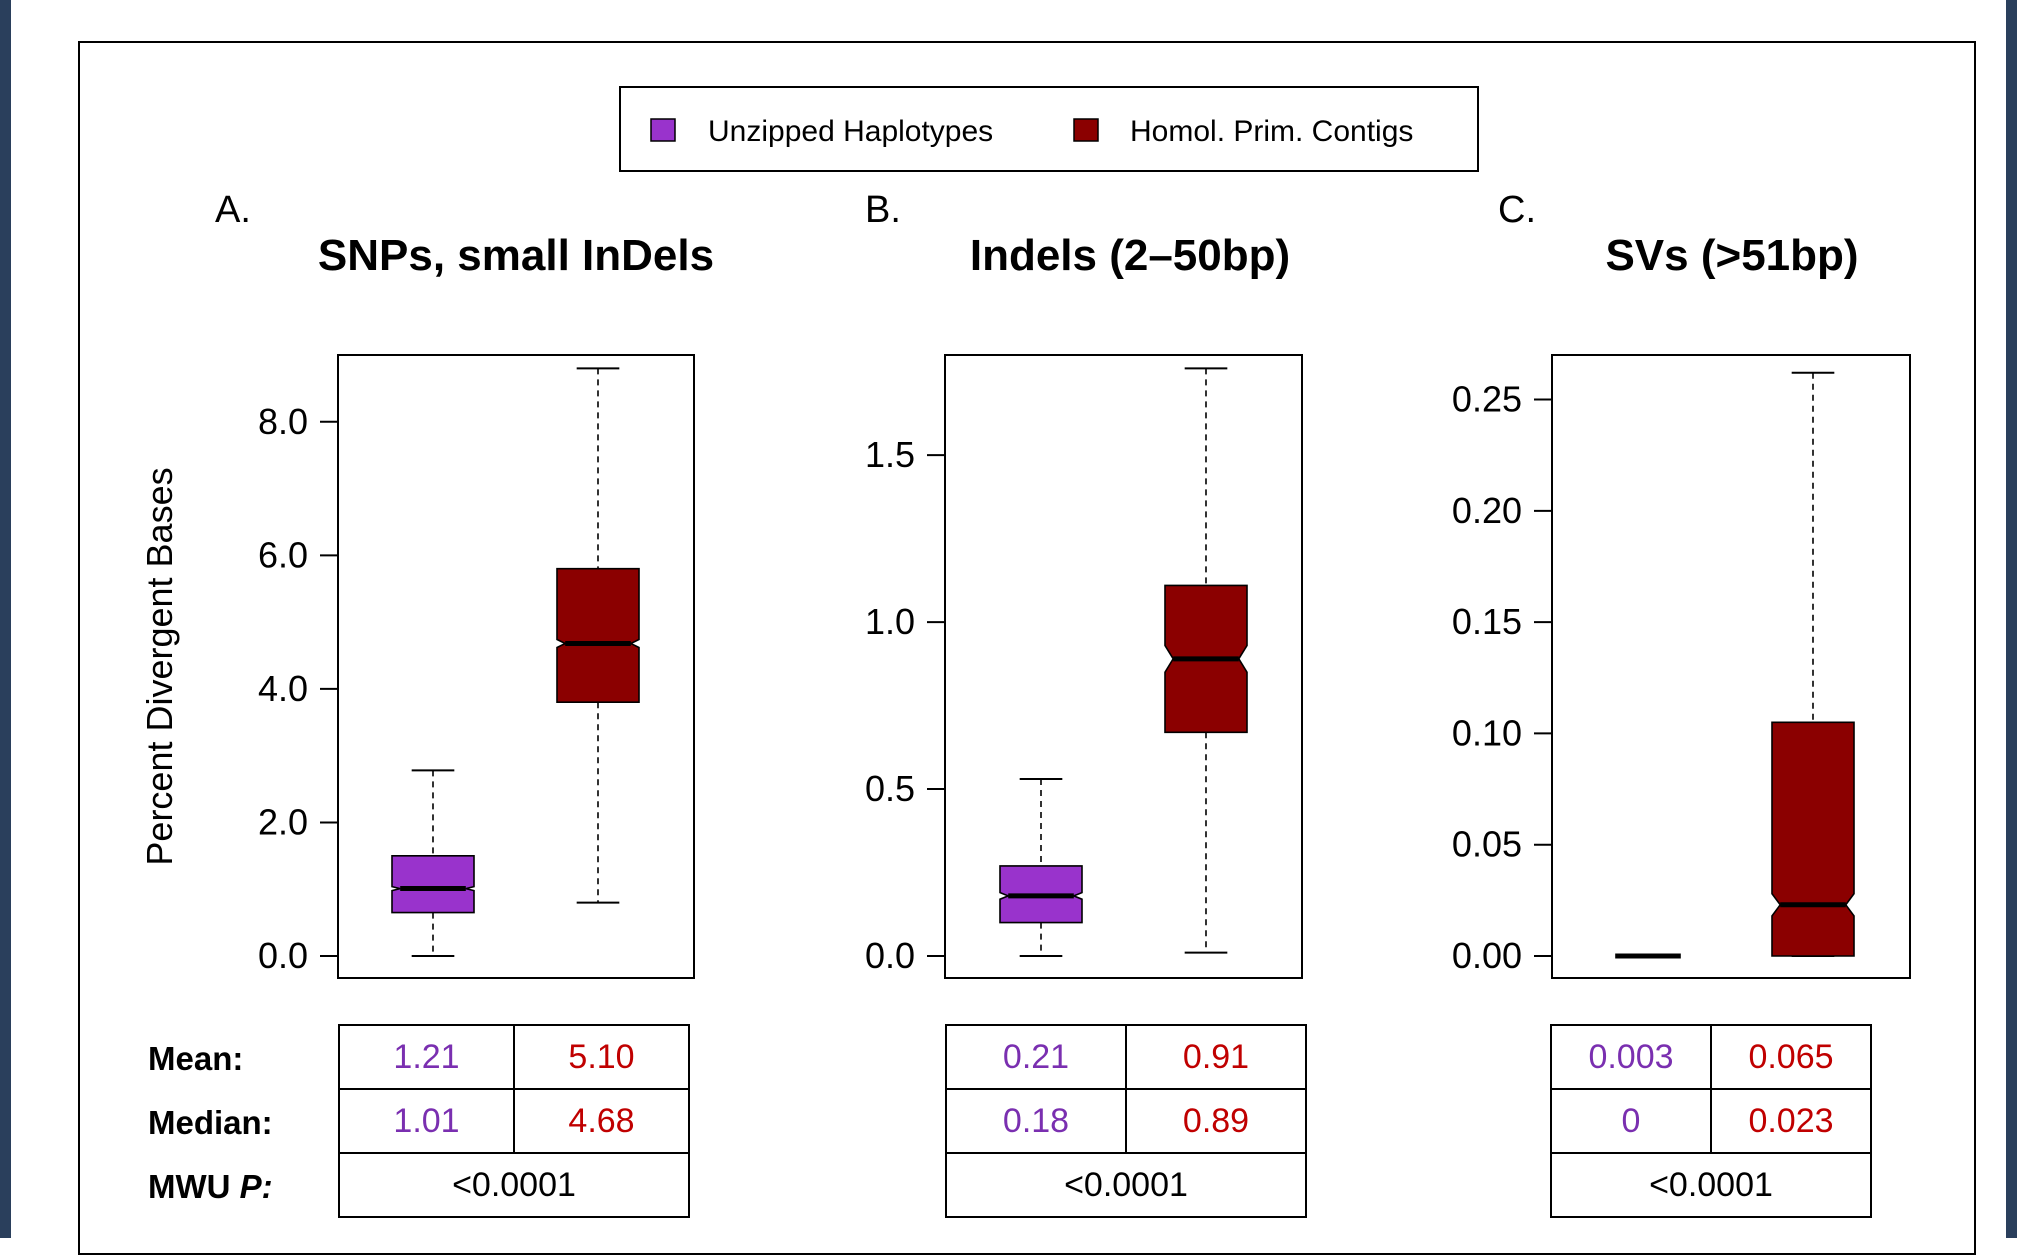 The image size is (2017, 1255). I want to click on y-tick-label-0-3: 6.0, so click(283, 554).